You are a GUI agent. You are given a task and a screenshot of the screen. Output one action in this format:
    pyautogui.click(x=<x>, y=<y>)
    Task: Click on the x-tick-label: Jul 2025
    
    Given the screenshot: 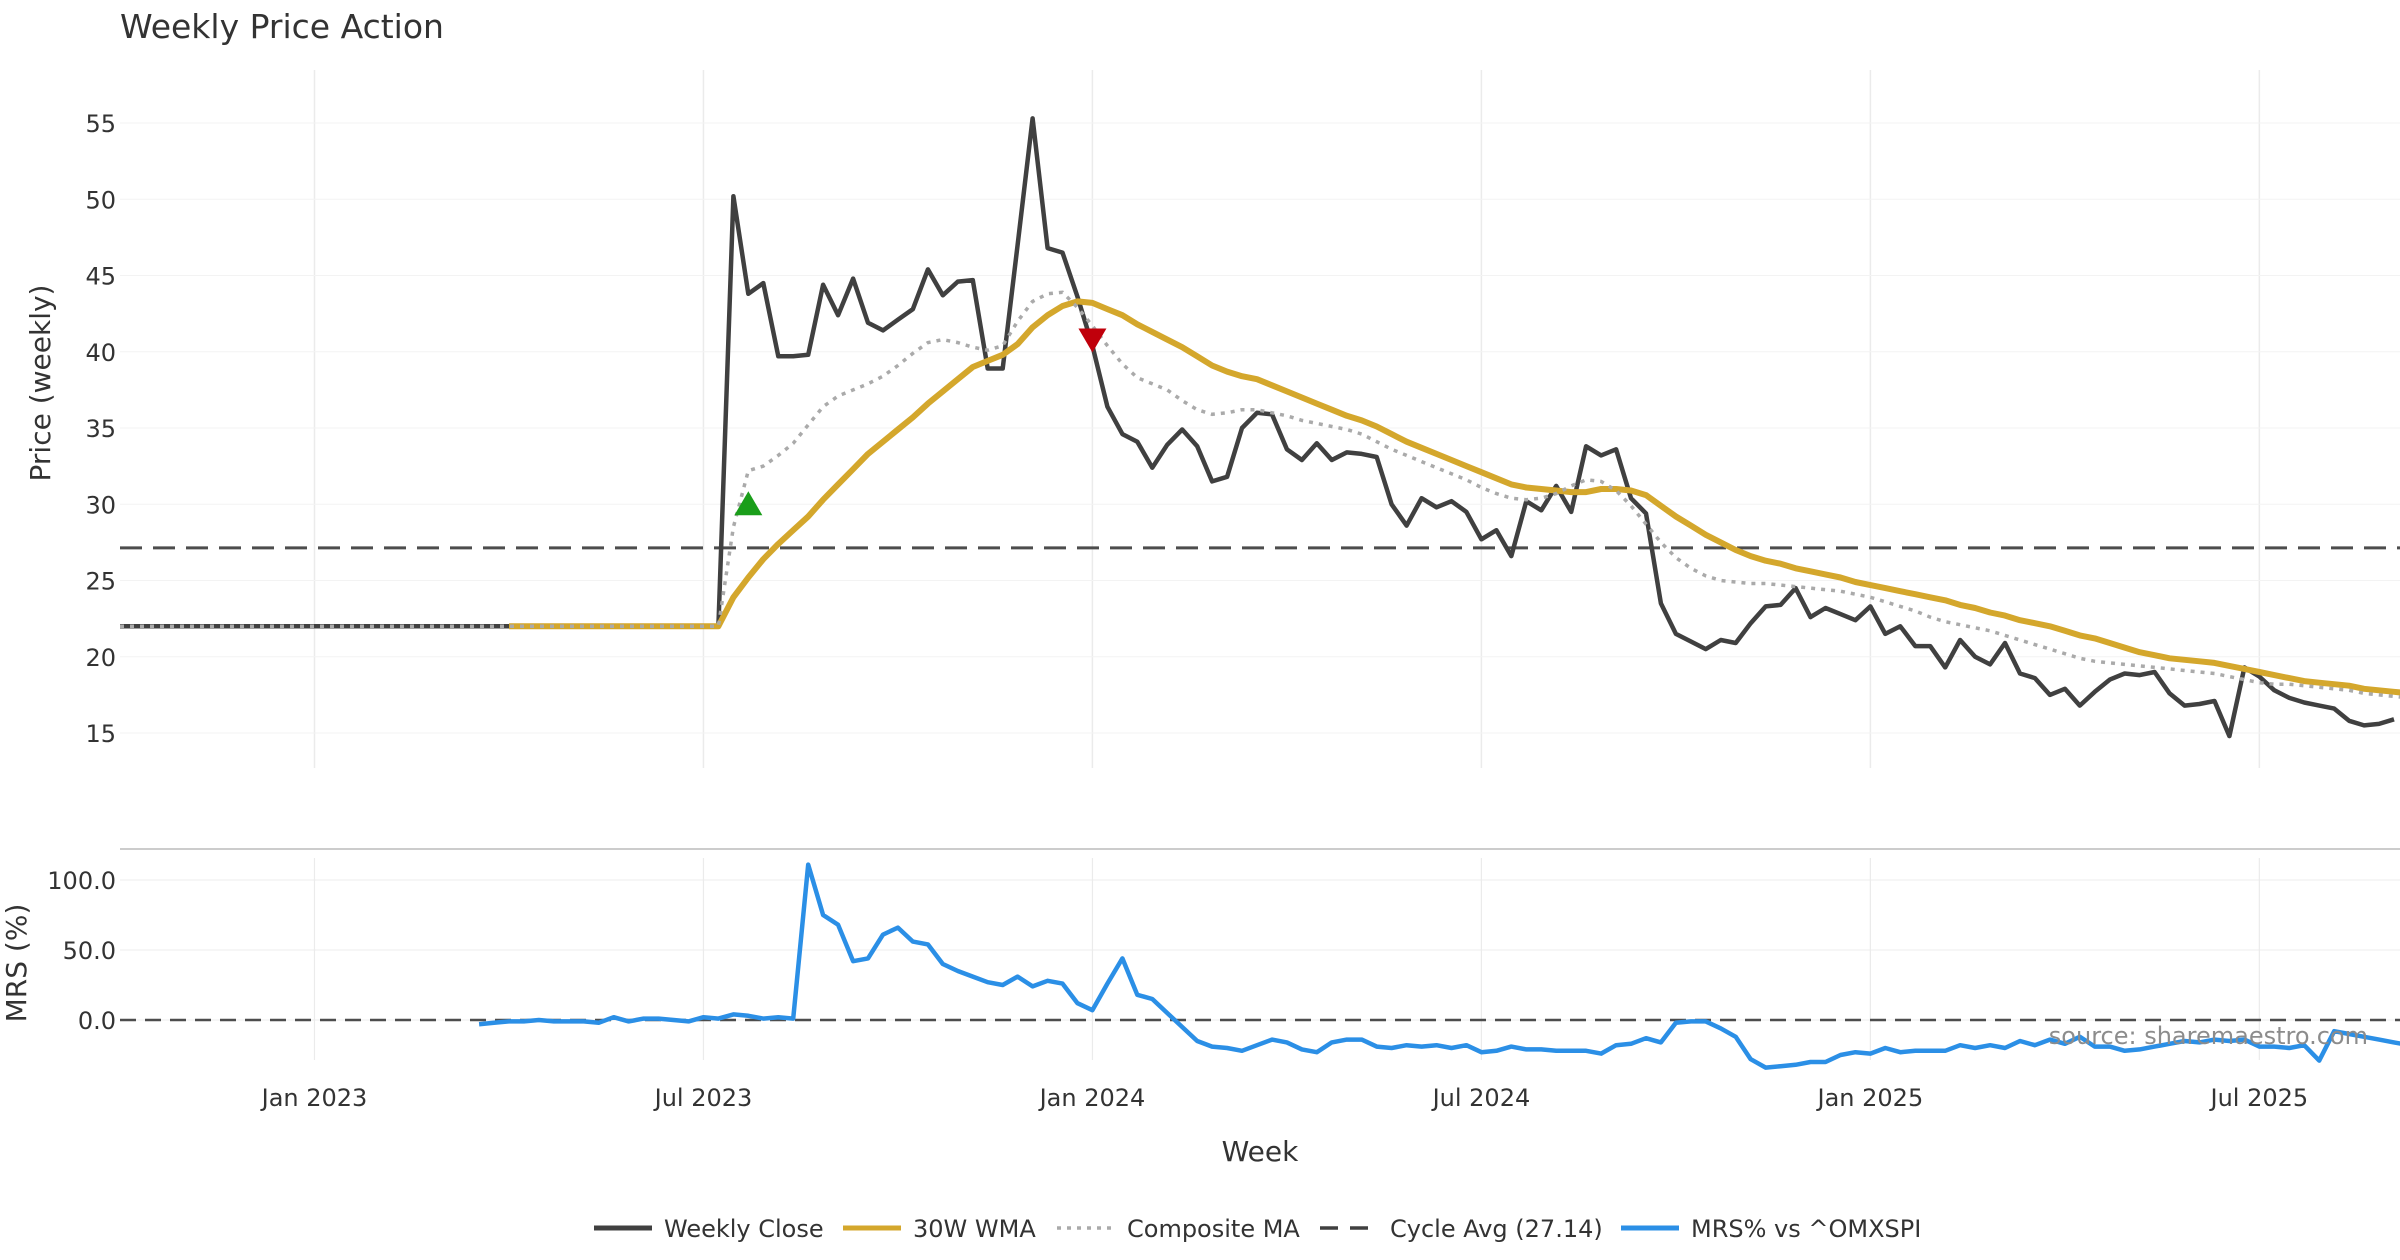 What is the action you would take?
    pyautogui.click(x=2259, y=1098)
    